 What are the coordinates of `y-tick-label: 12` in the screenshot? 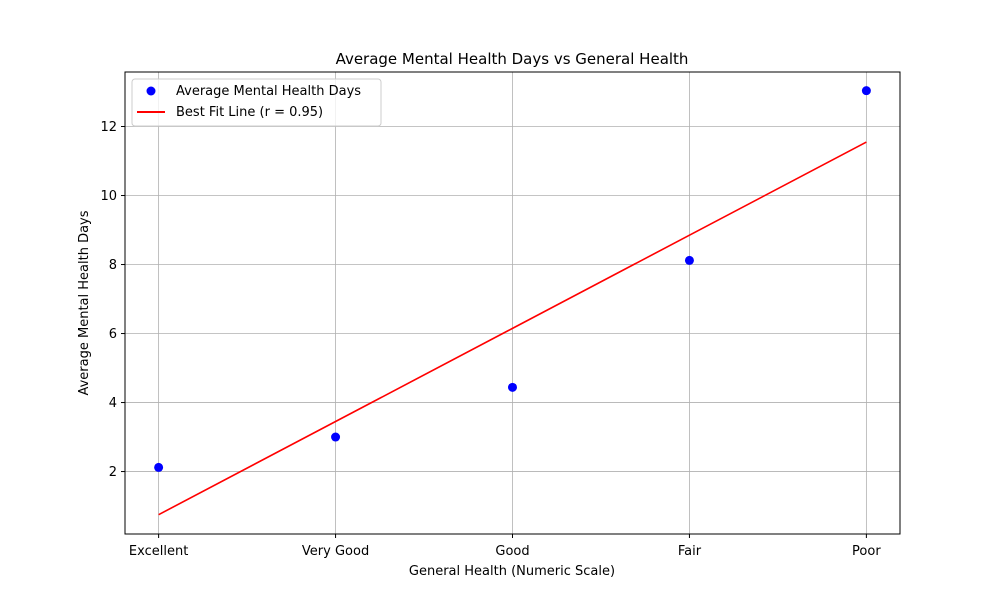 It's located at (108, 127).